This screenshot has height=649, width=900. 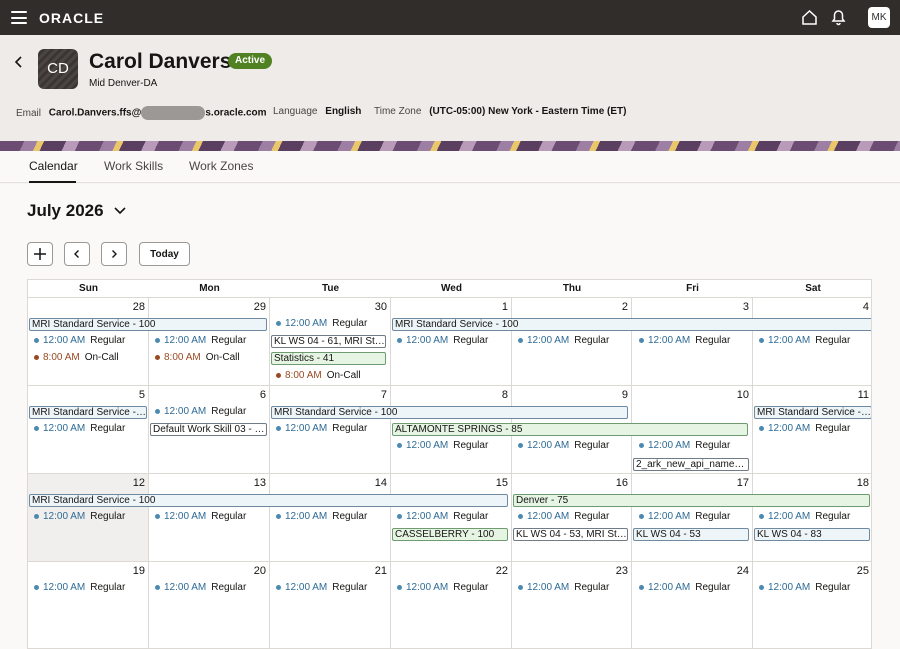 I want to click on day-cell: 24, so click(x=692, y=605).